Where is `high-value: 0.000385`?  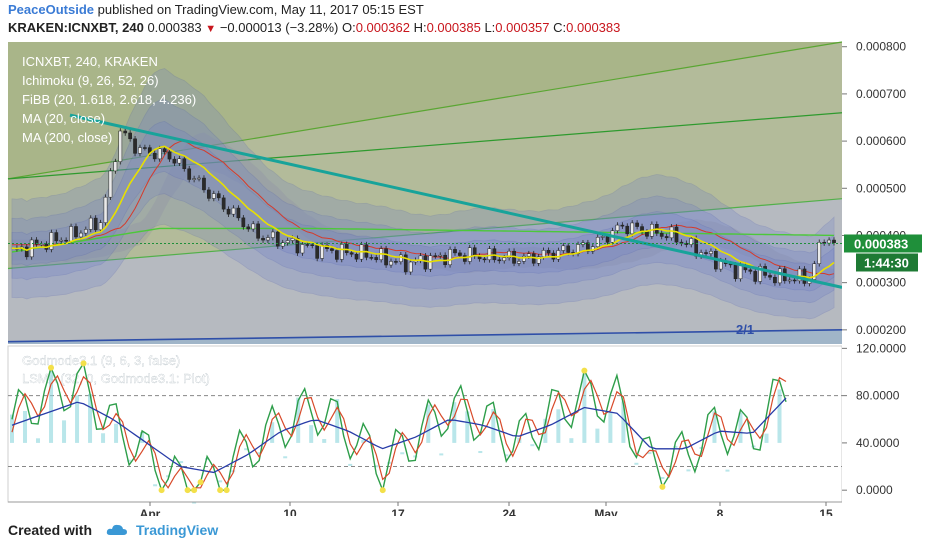 high-value: 0.000385 is located at coordinates (453, 27).